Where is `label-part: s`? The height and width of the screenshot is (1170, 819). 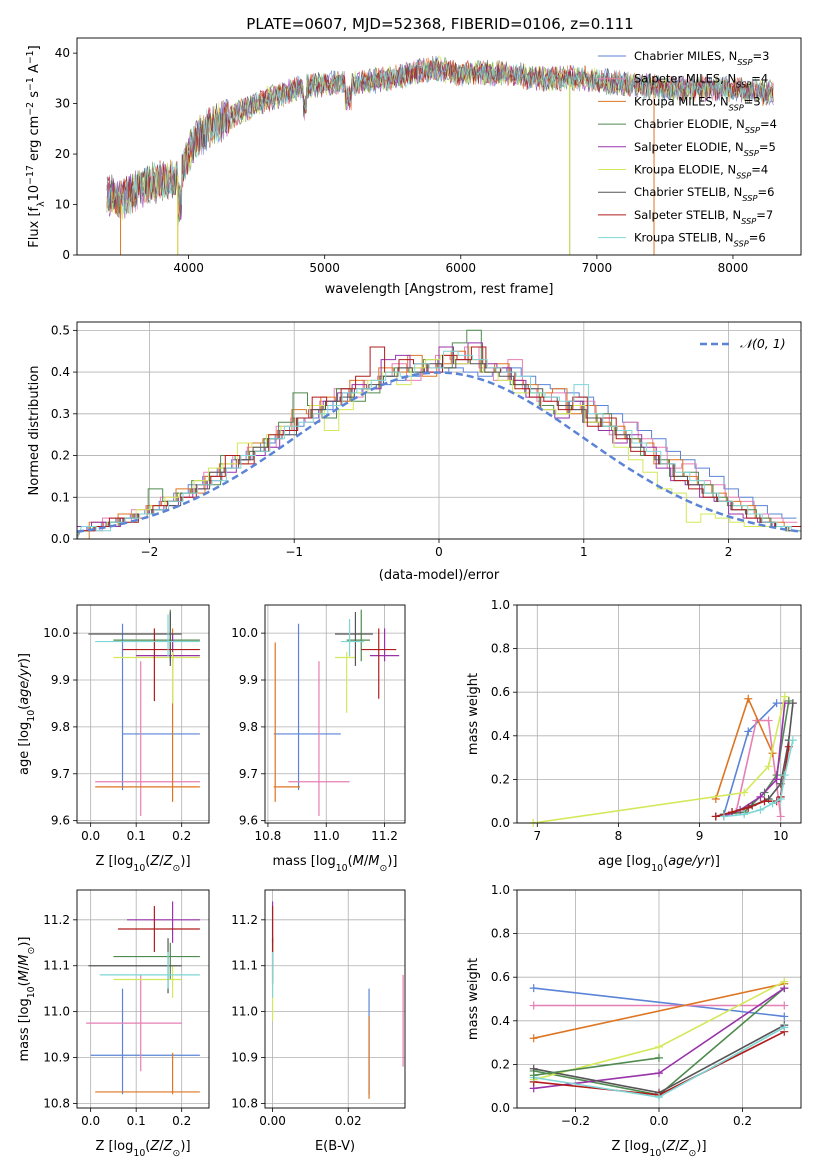
label-part: s is located at coordinates (34, 96).